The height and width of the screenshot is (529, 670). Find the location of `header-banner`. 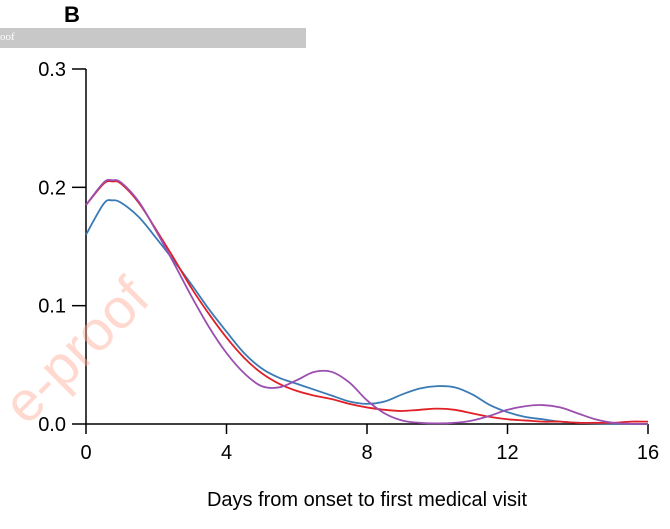

header-banner is located at coordinates (153, 38).